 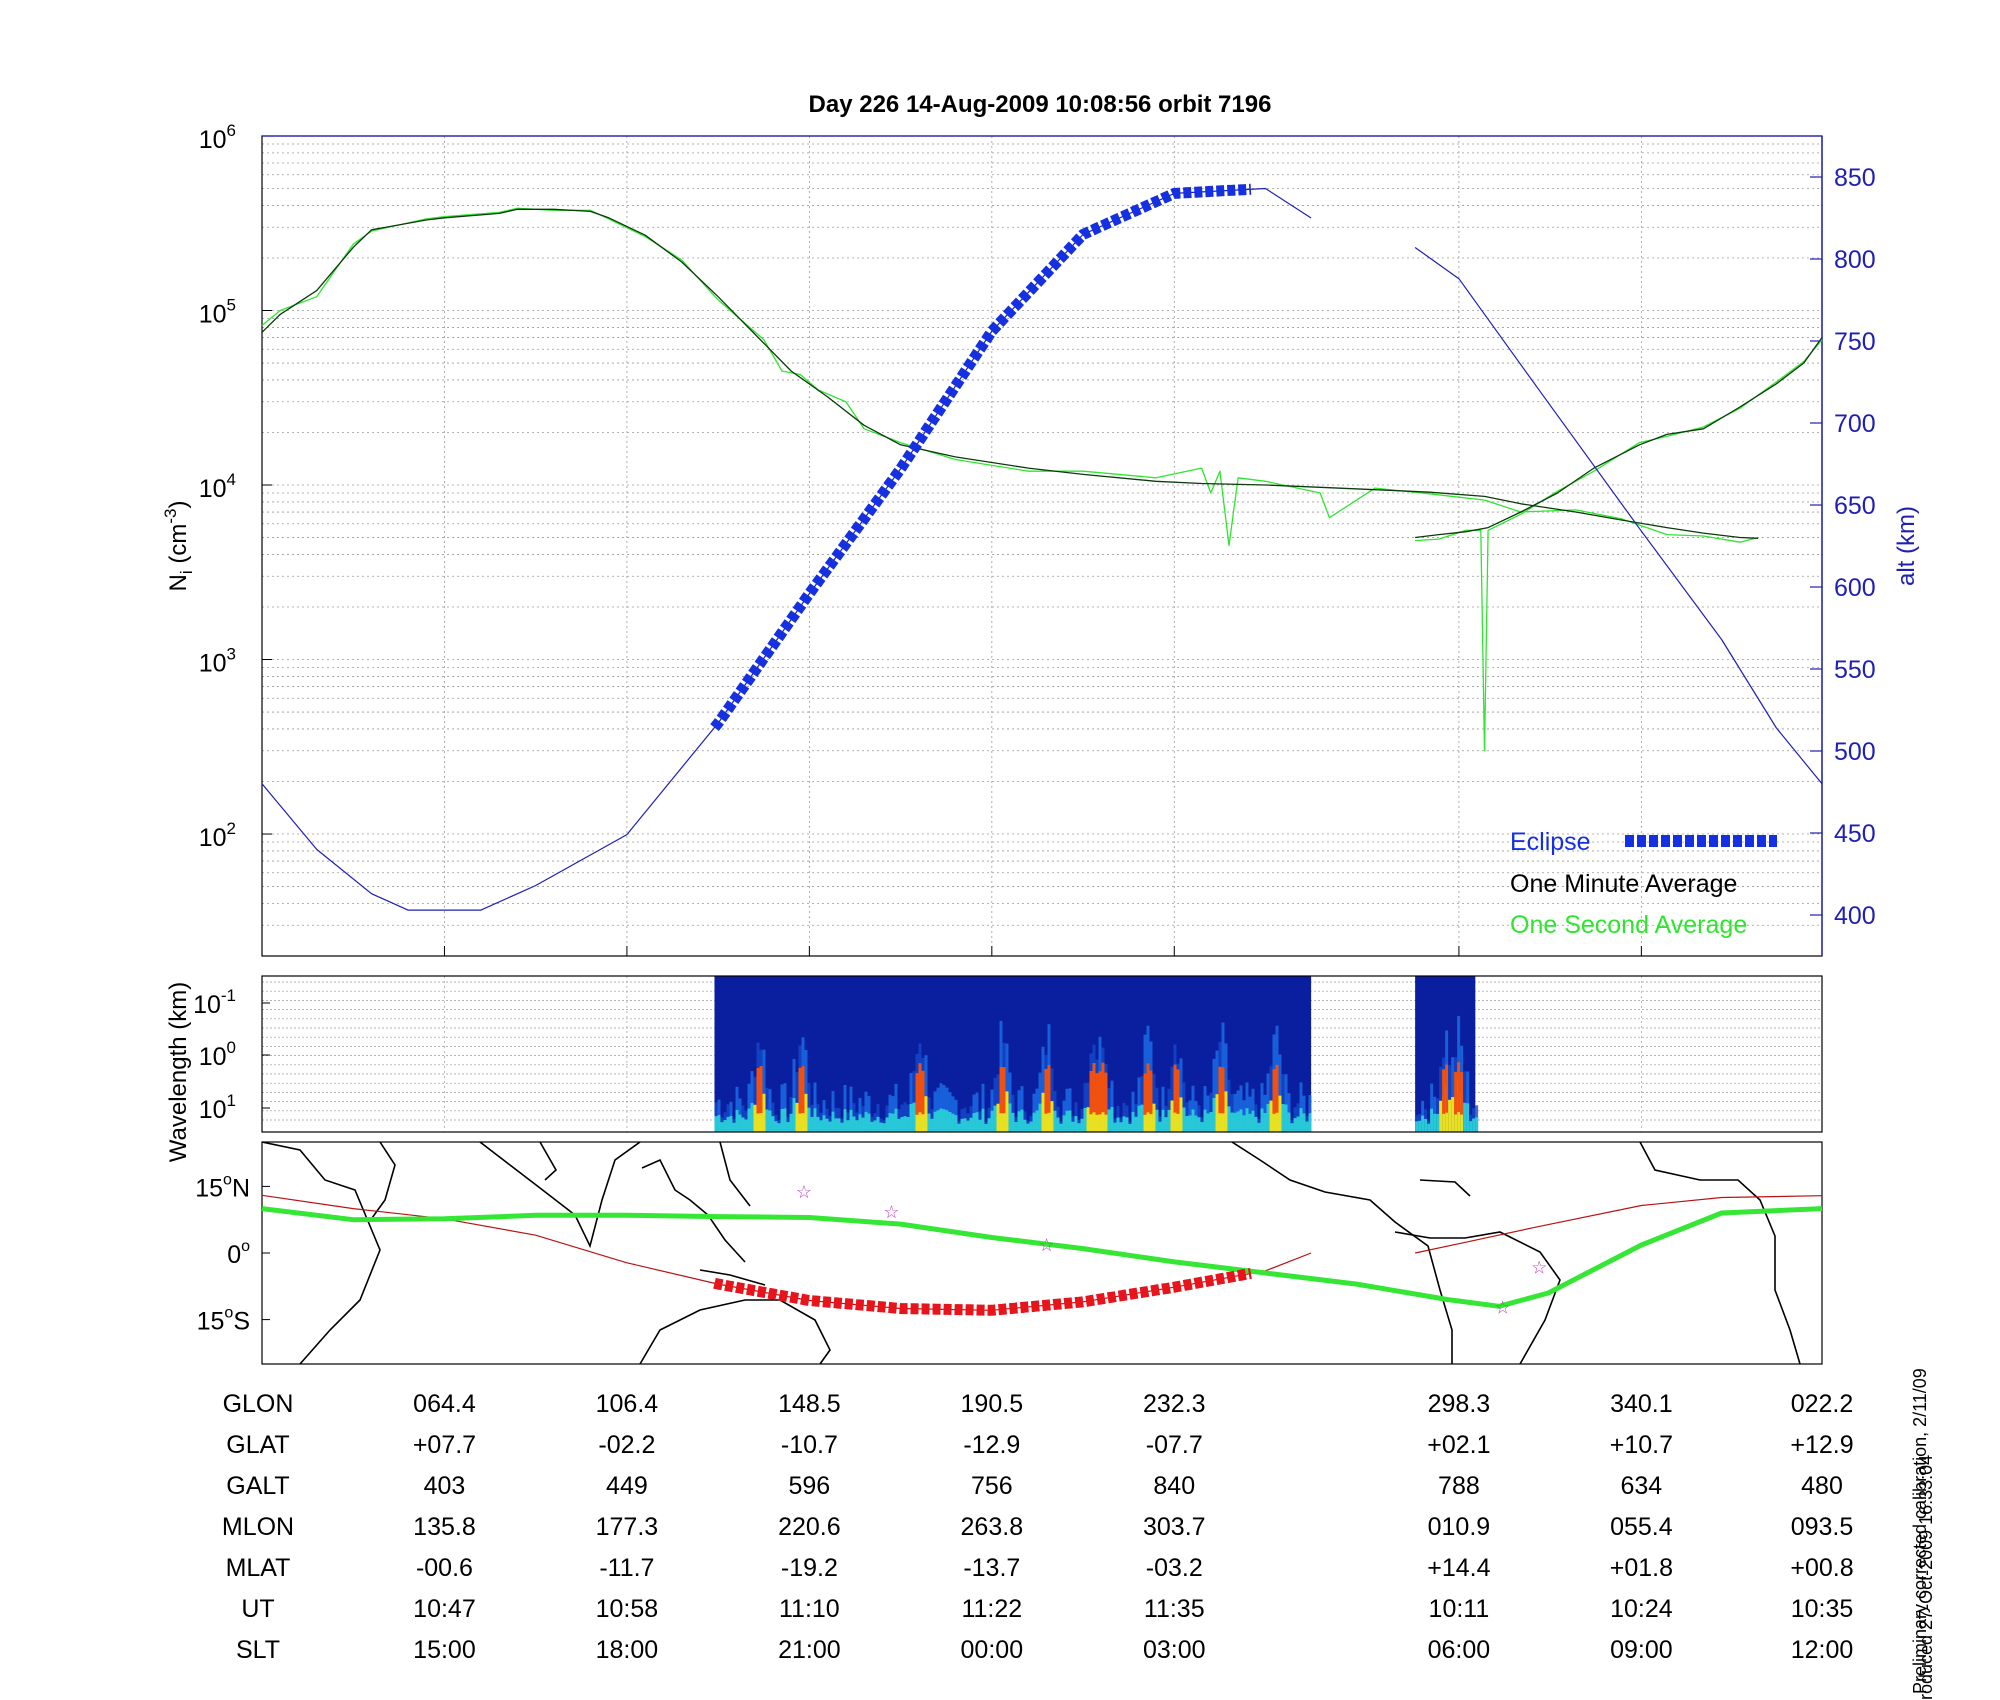 I want to click on ephemeris-cell: 106.4, so click(x=627, y=1404).